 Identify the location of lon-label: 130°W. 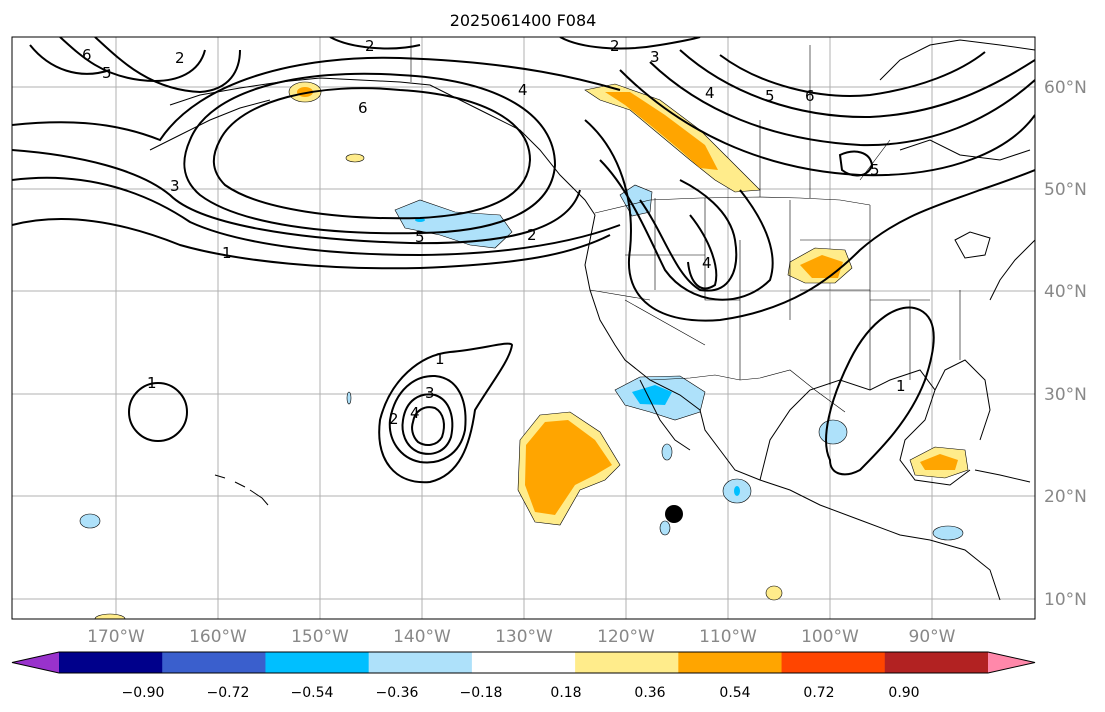
(524, 637).